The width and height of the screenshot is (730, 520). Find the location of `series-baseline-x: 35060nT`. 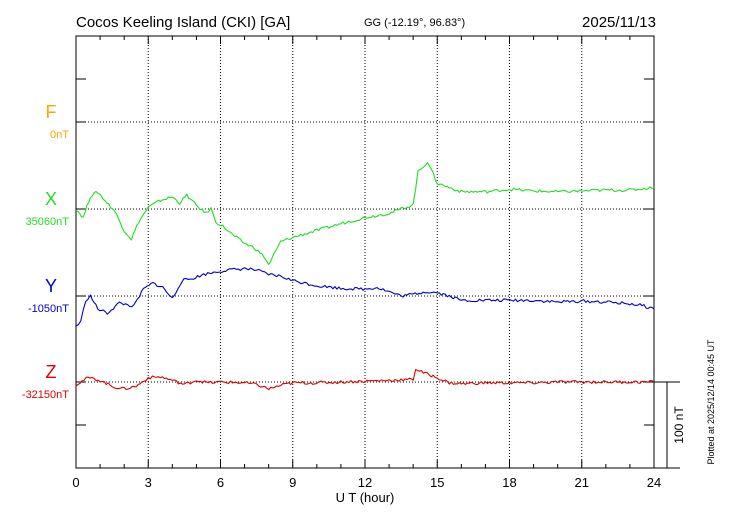

series-baseline-x: 35060nT is located at coordinates (48, 222).